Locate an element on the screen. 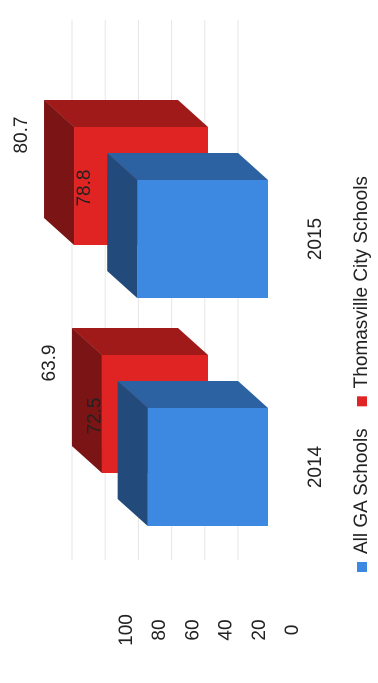 This screenshot has height=683, width=378. y-tick-label: 80 is located at coordinates (159, 629).